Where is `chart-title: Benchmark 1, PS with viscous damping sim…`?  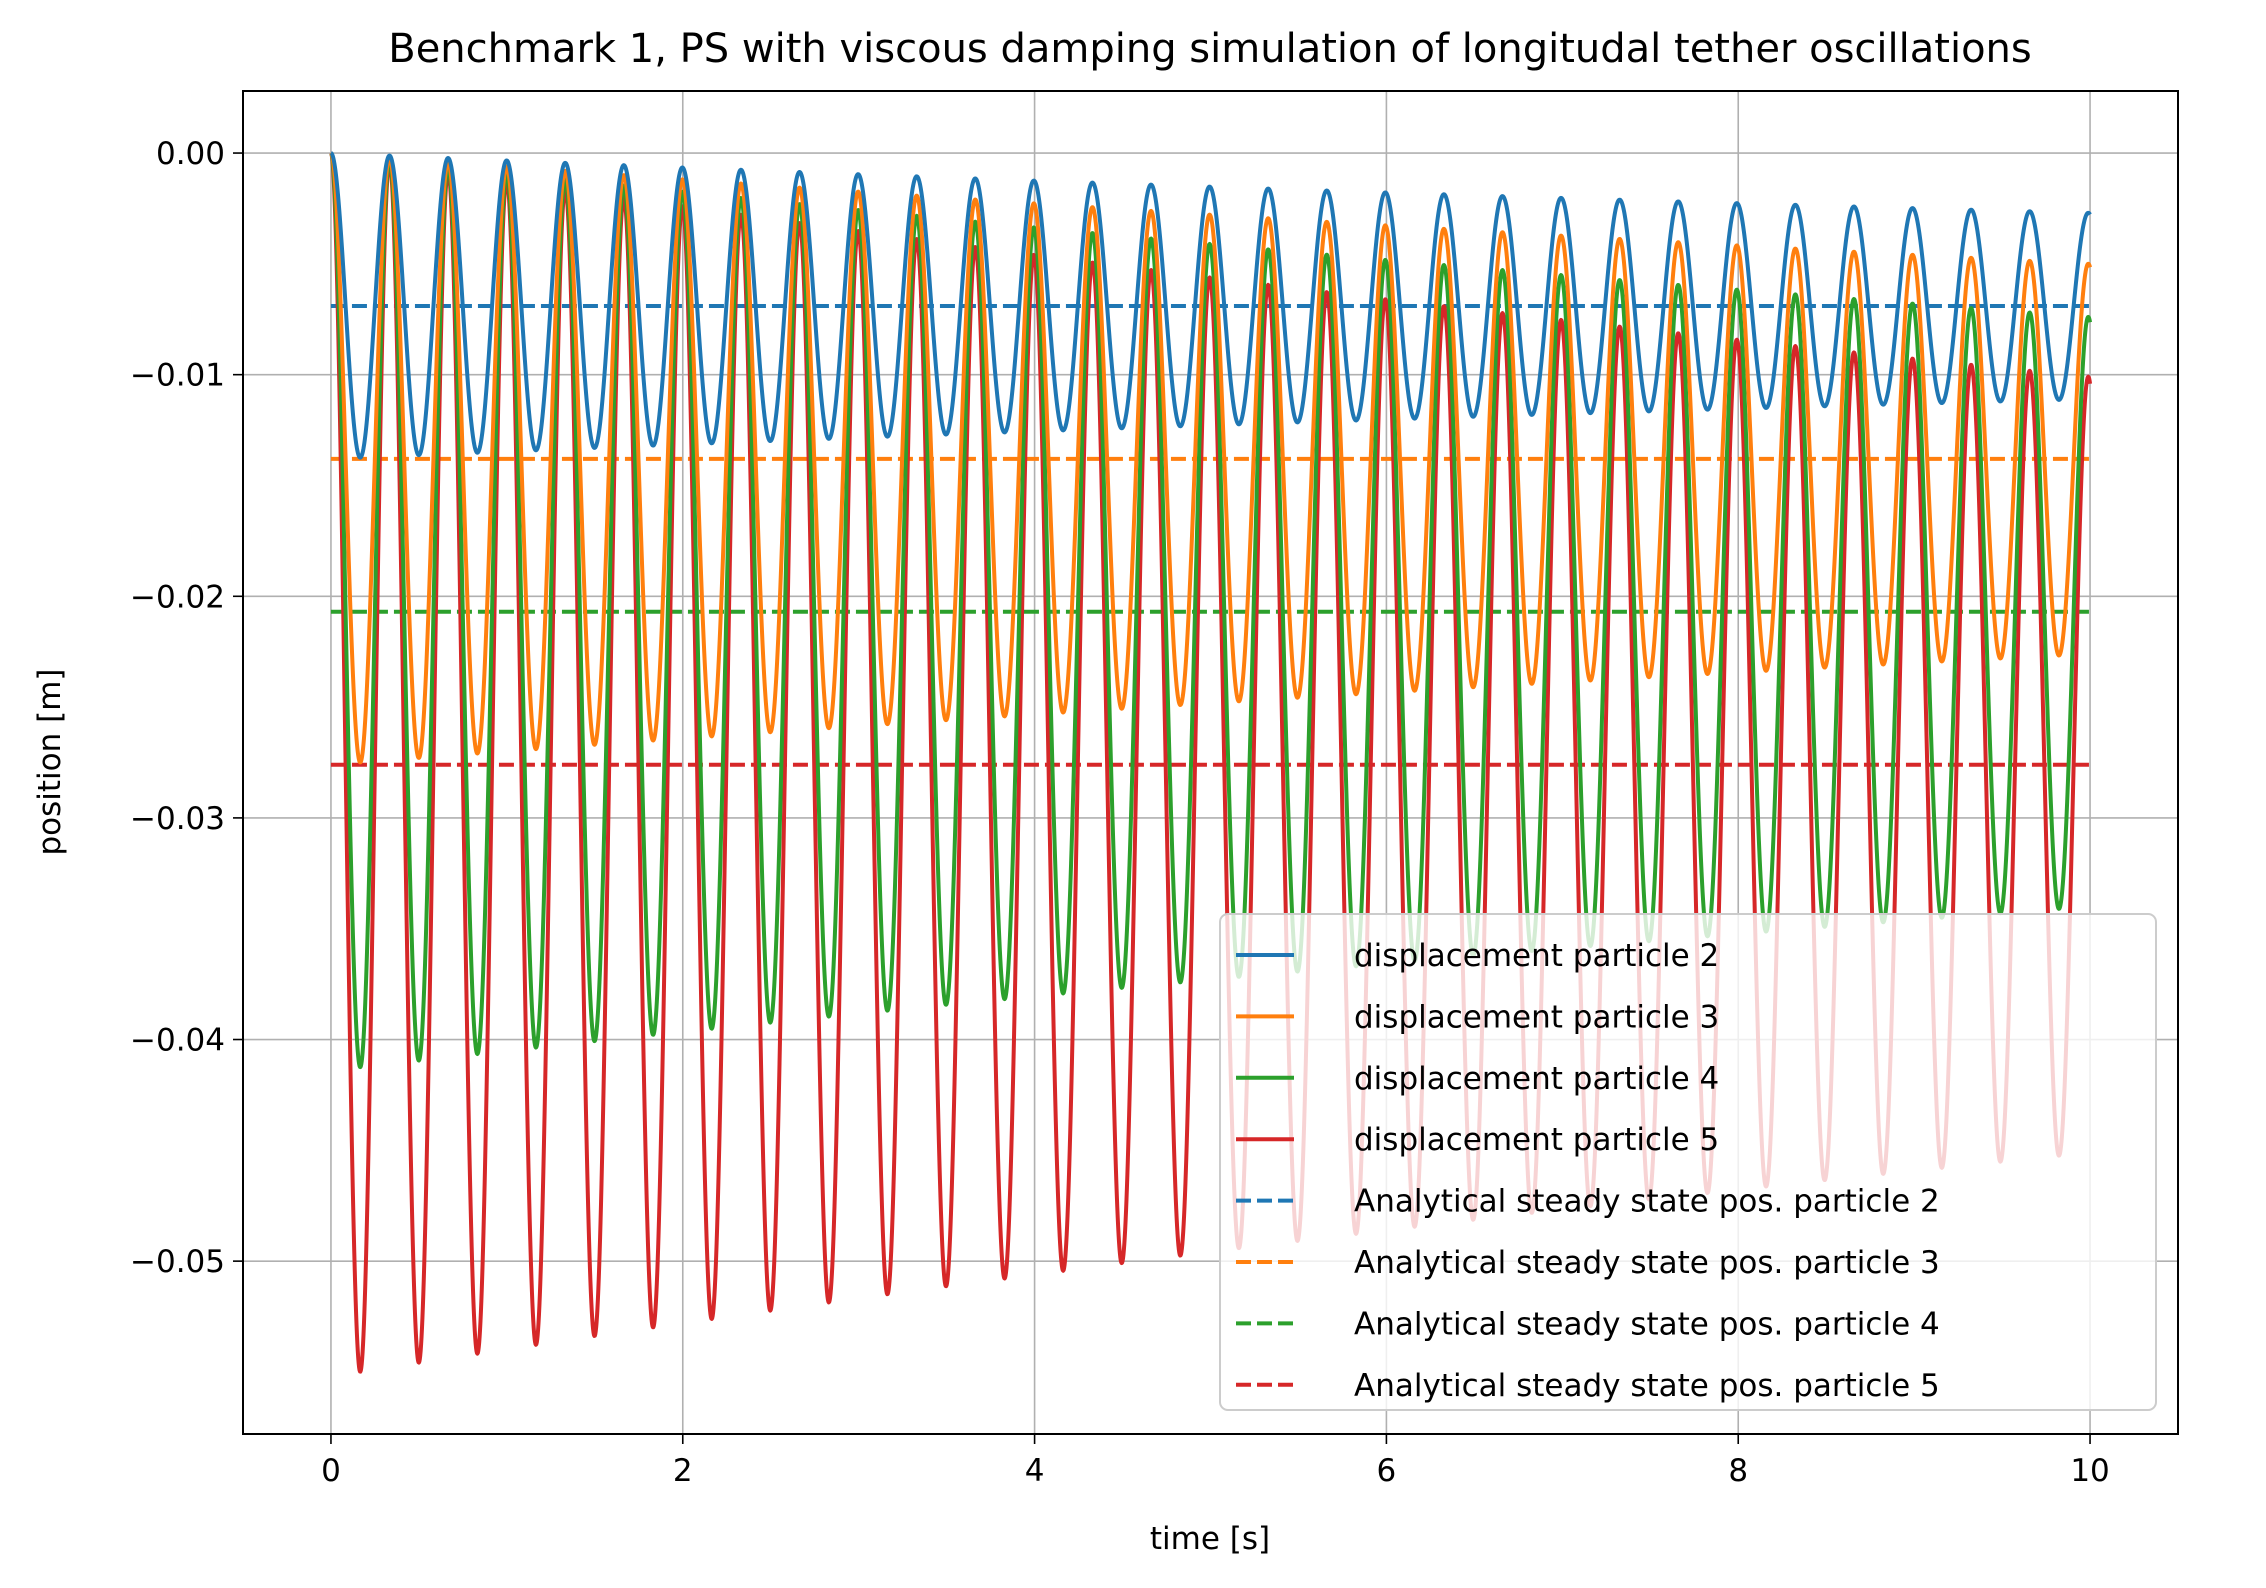 chart-title: Benchmark 1, PS with viscous damping sim… is located at coordinates (1209, 49).